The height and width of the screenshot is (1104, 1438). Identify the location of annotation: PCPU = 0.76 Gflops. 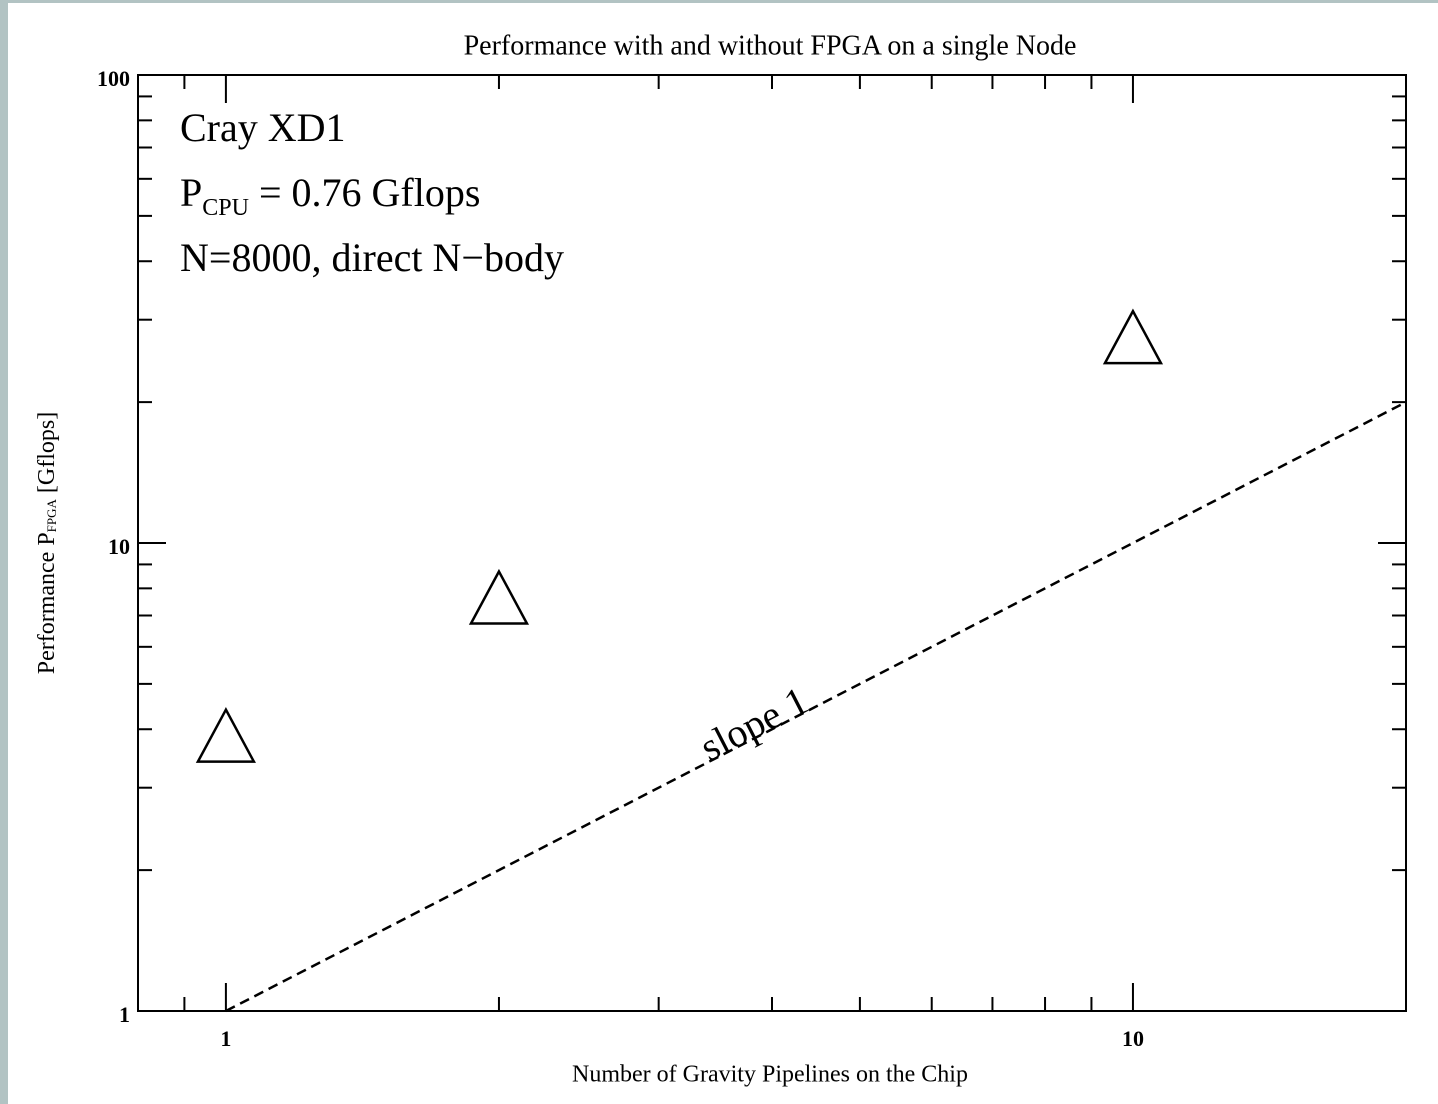
(330, 195).